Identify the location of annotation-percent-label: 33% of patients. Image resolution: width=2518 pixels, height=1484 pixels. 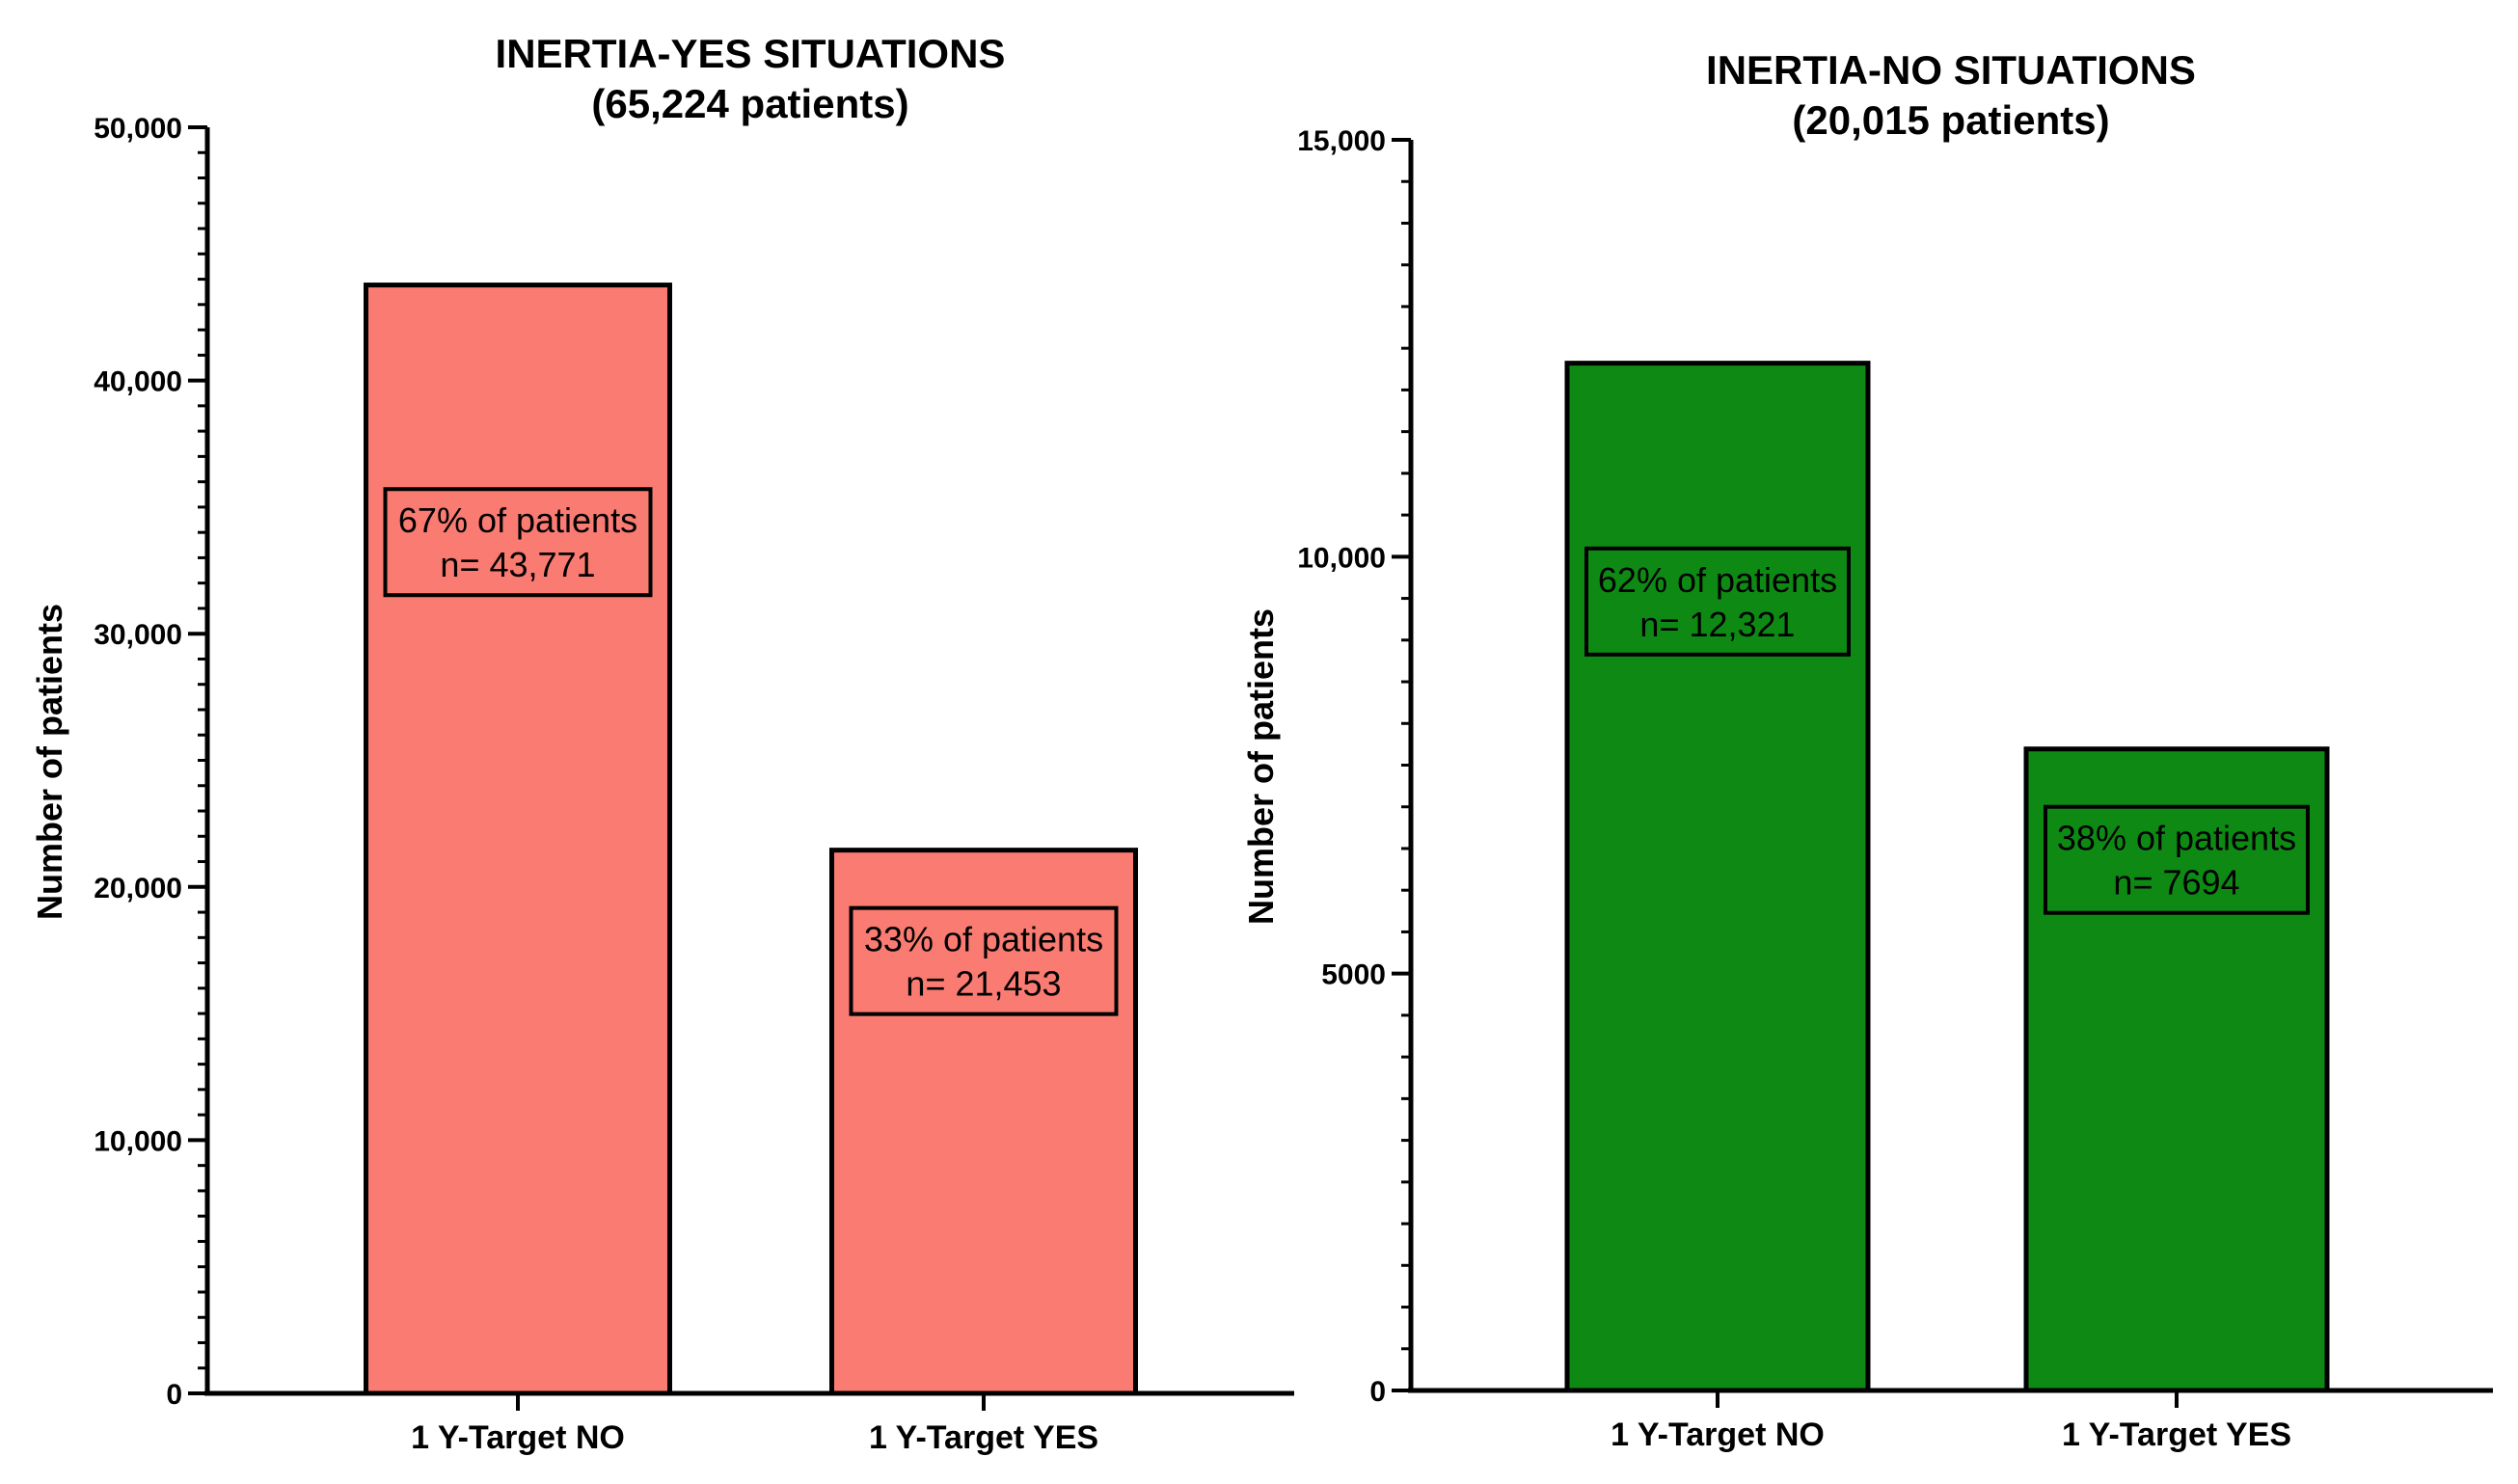
(983, 939).